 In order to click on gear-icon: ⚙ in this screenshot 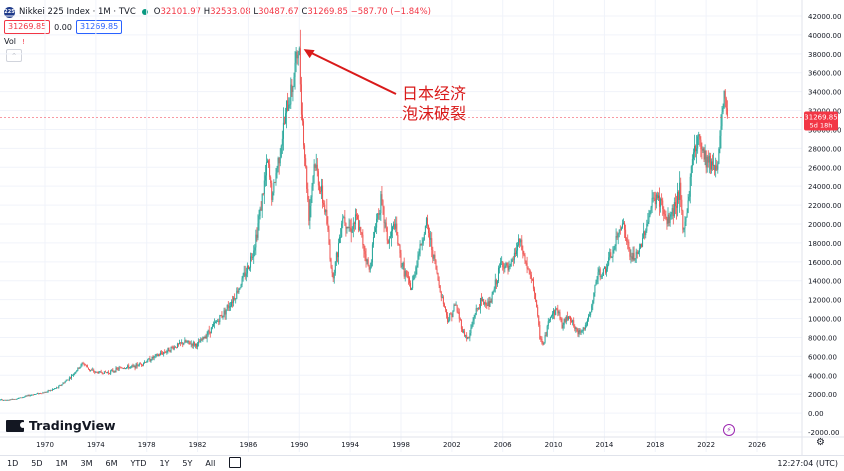, I will do `click(820, 442)`.